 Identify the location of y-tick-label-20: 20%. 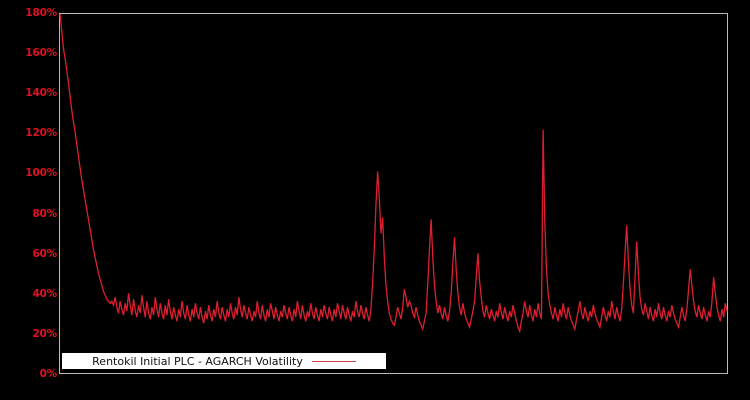
(44, 333).